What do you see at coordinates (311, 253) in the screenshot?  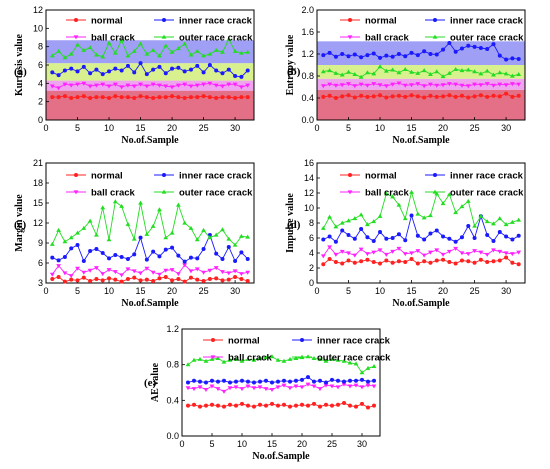 I see `y-tick-label: 4` at bounding box center [311, 253].